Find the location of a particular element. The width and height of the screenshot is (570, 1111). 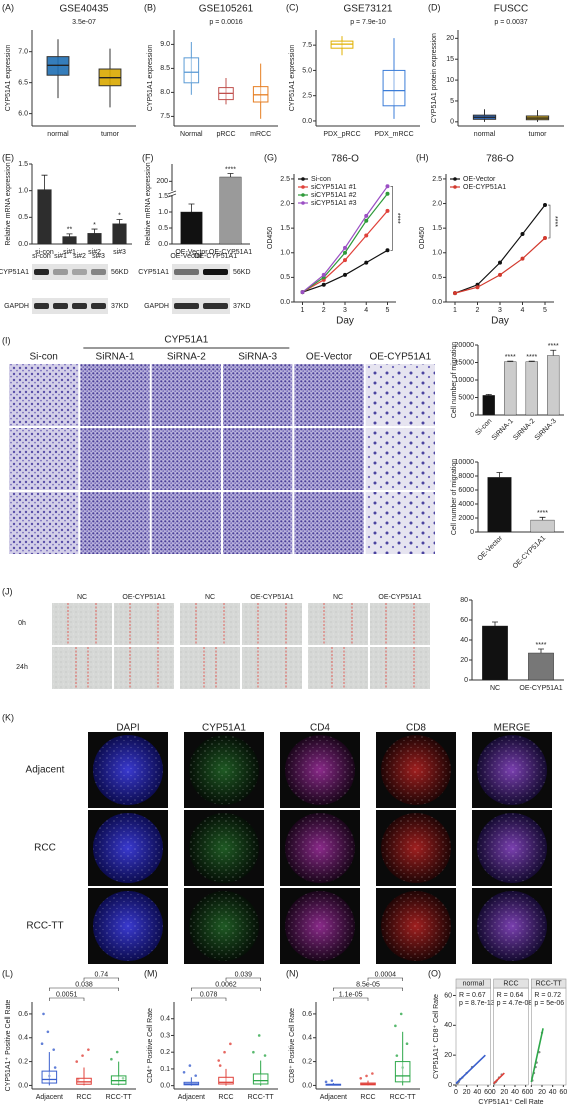

x-tick-label: 2 is located at coordinates (478, 310).